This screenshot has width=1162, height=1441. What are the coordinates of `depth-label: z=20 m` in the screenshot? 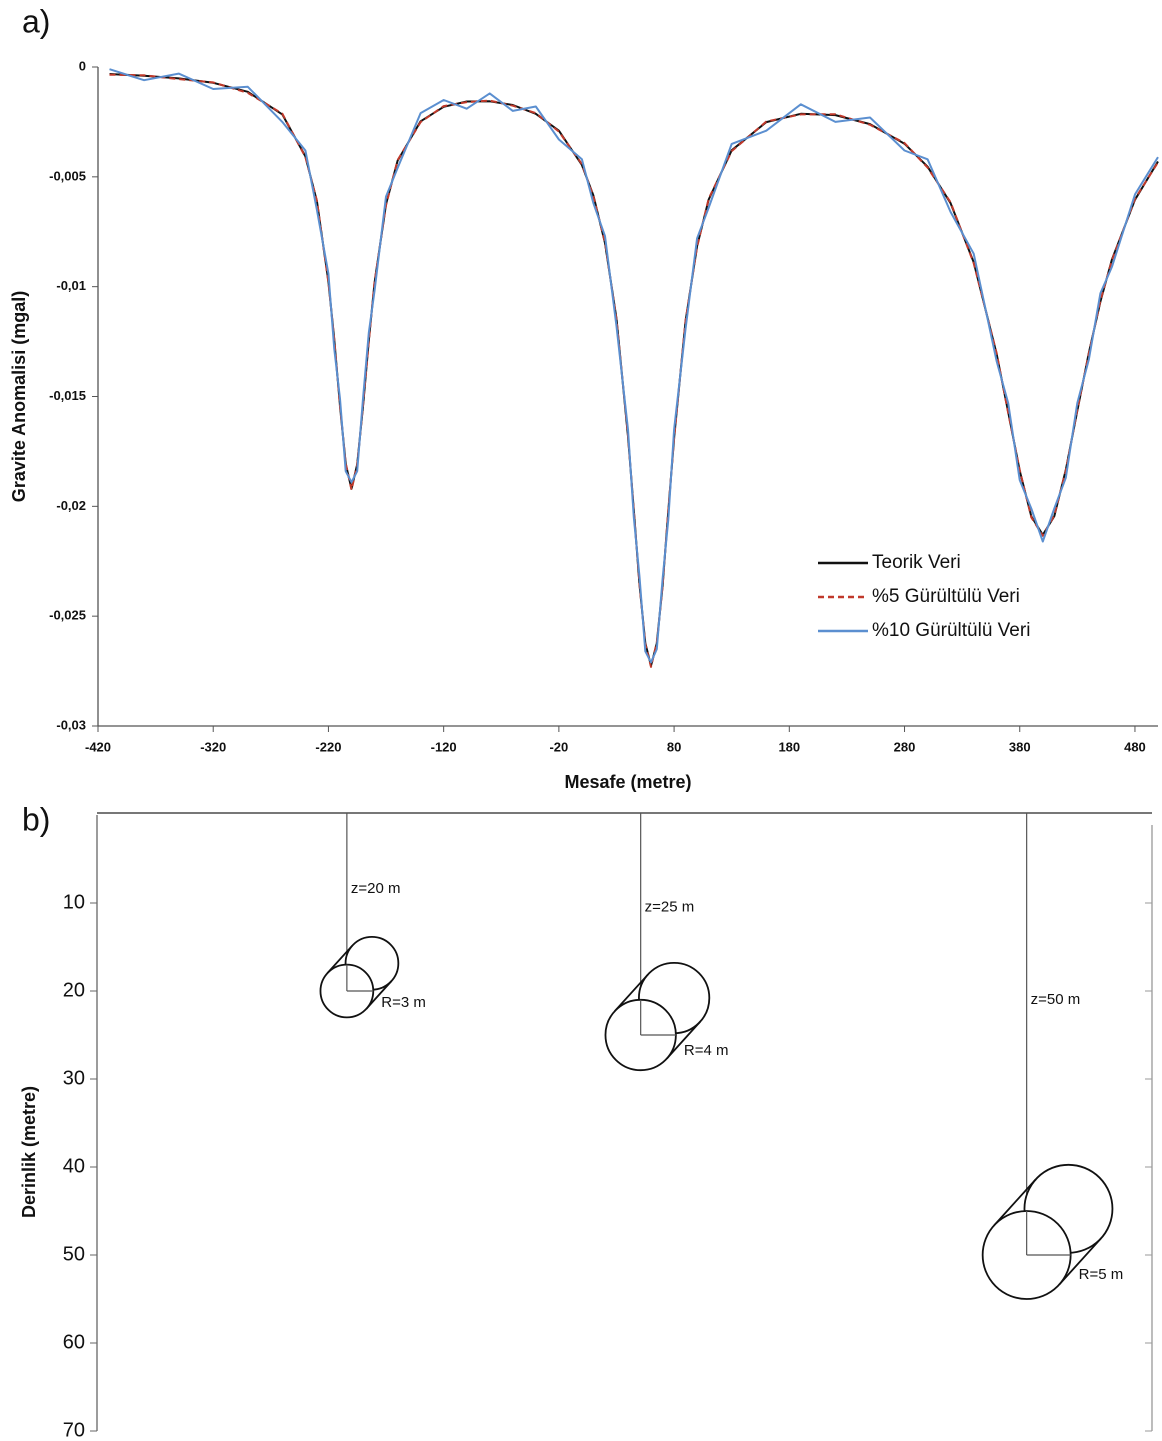 It's located at (376, 888).